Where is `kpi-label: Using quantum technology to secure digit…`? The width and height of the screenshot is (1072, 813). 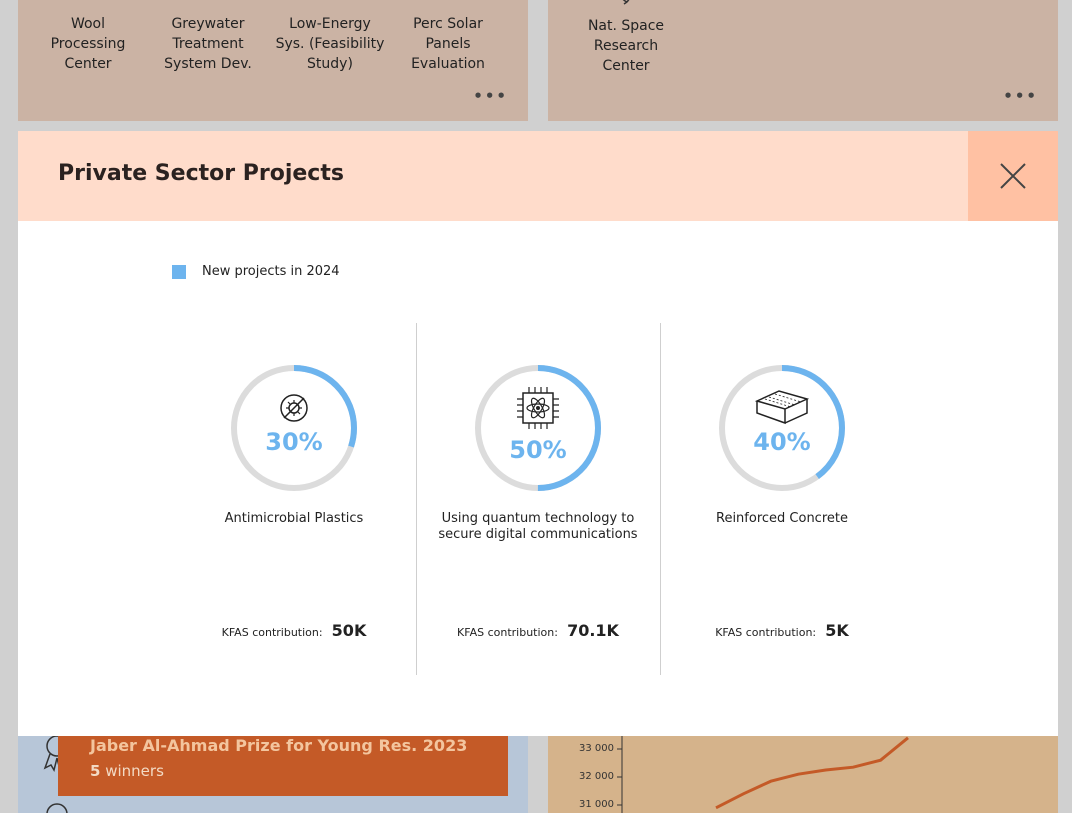
kpi-label: Using quantum technology to secure digit… is located at coordinates (538, 526).